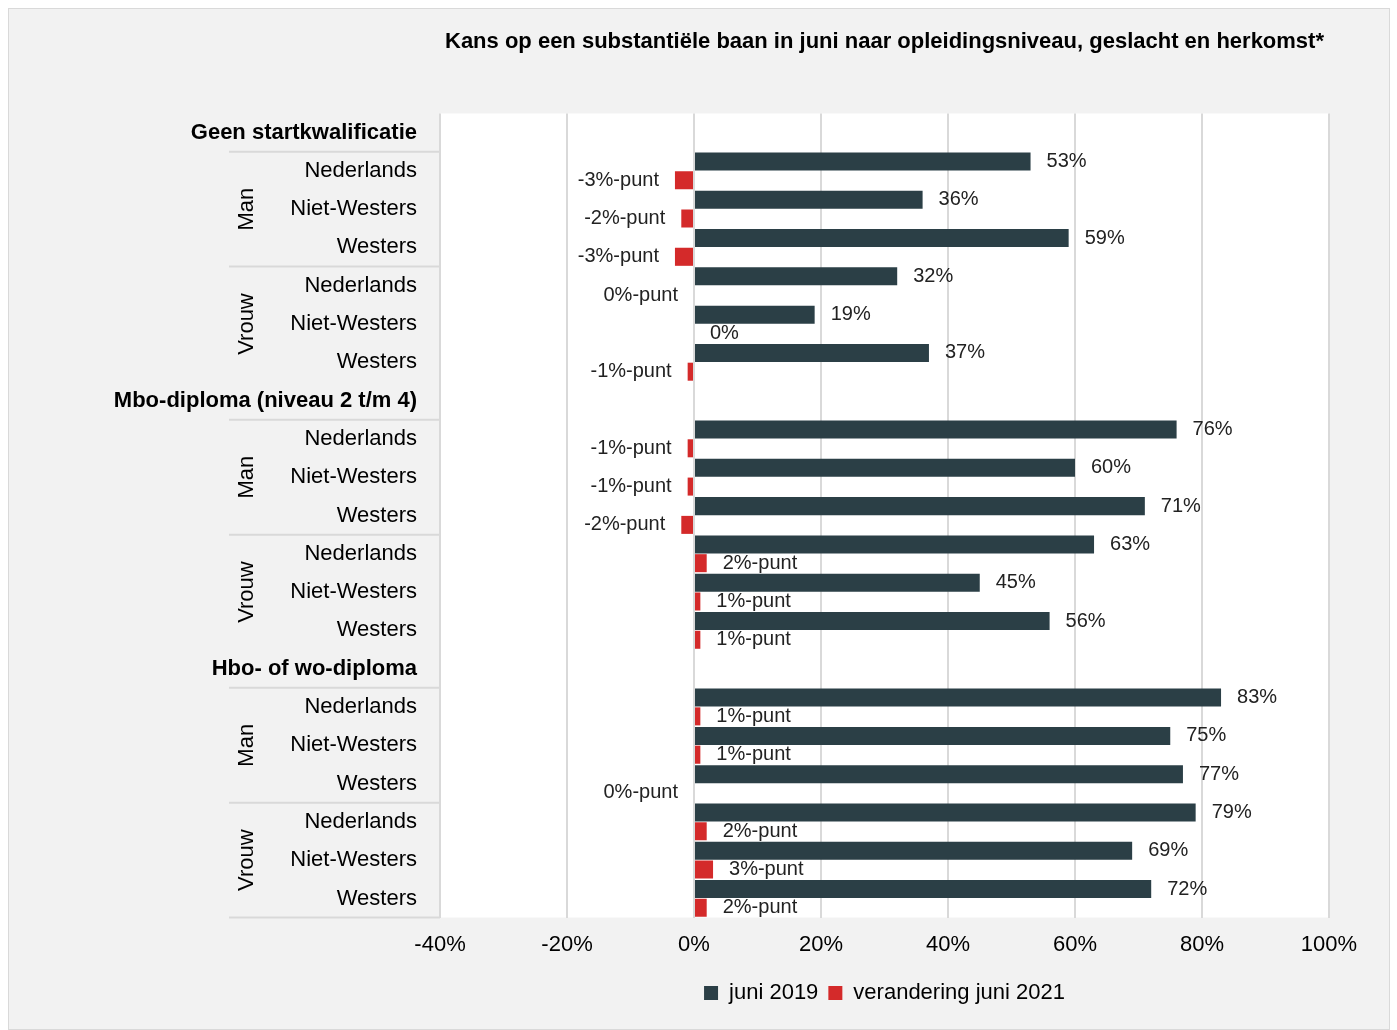 The image size is (1397, 1030). Describe the element at coordinates (1212, 428) in the screenshot. I see `data-label: 76%` at that location.